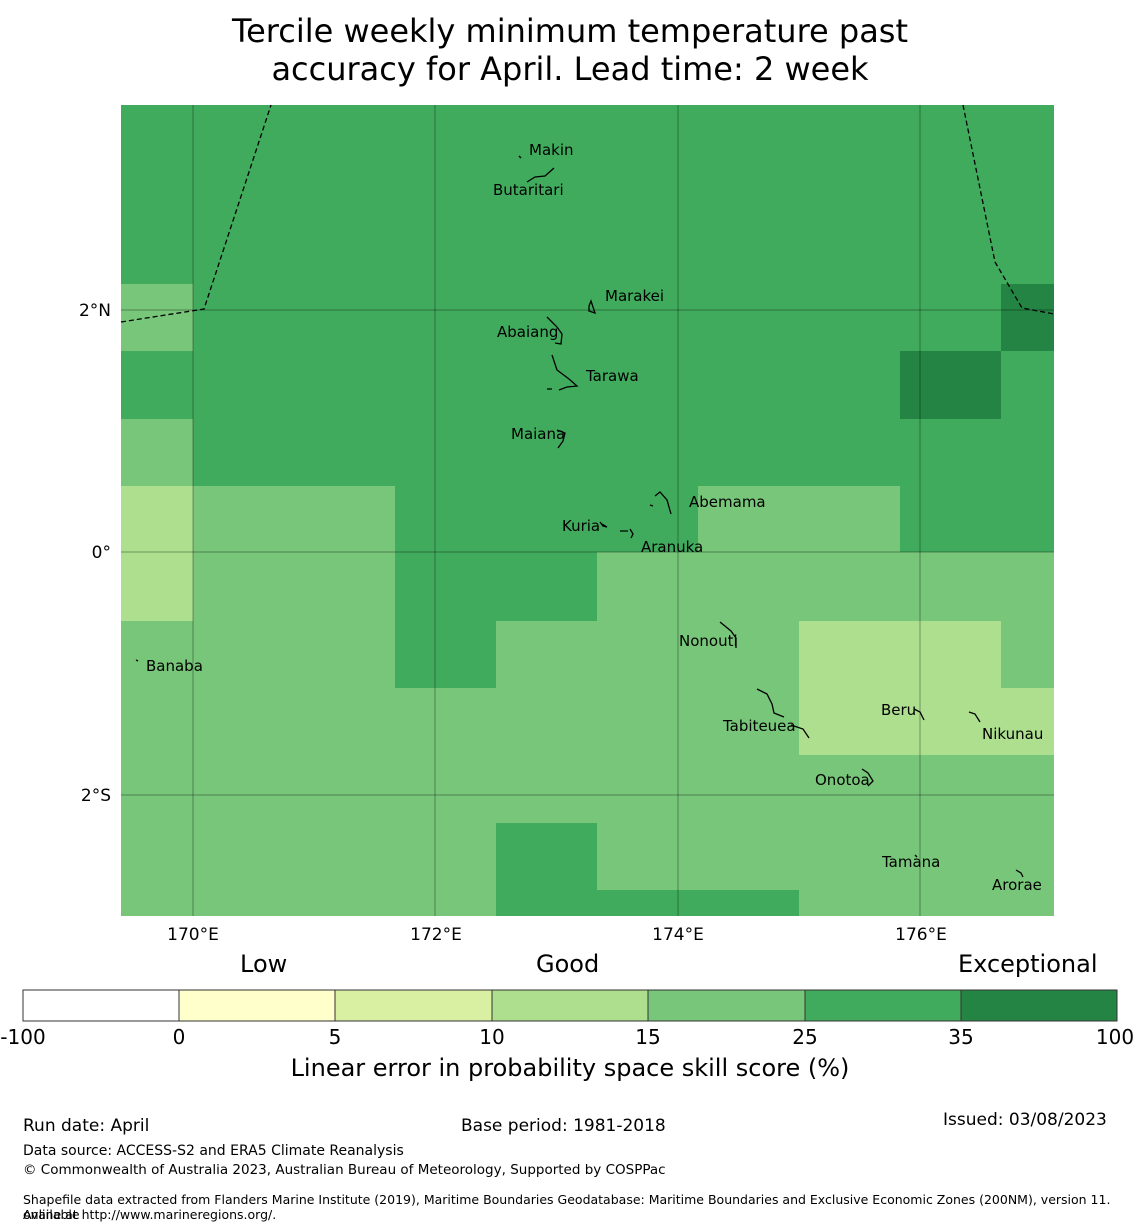 This screenshot has width=1140, height=1230. I want to click on place-label: Nonouti, so click(708, 641).